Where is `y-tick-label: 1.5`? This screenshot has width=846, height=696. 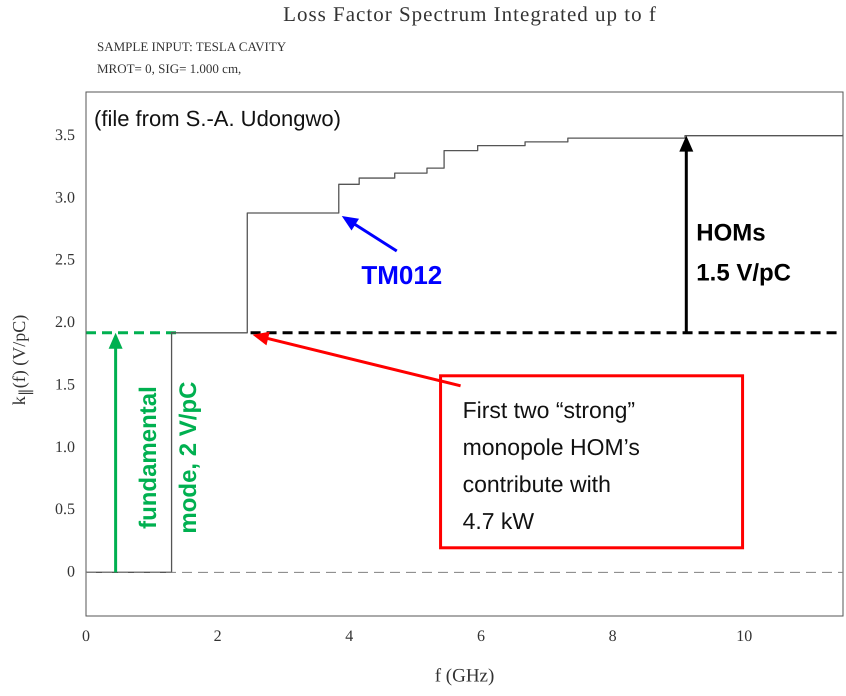
y-tick-label: 1.5 is located at coordinates (65, 385).